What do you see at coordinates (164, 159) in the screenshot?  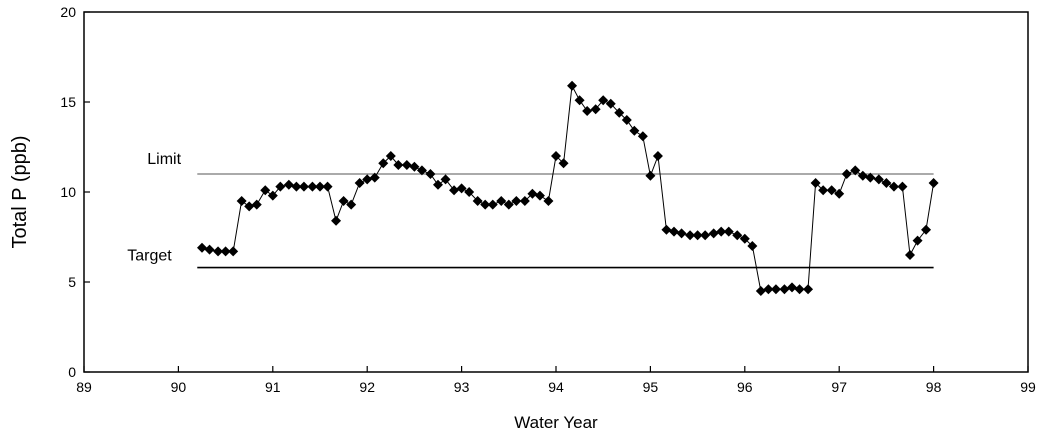 I see `limit-label: Limit` at bounding box center [164, 159].